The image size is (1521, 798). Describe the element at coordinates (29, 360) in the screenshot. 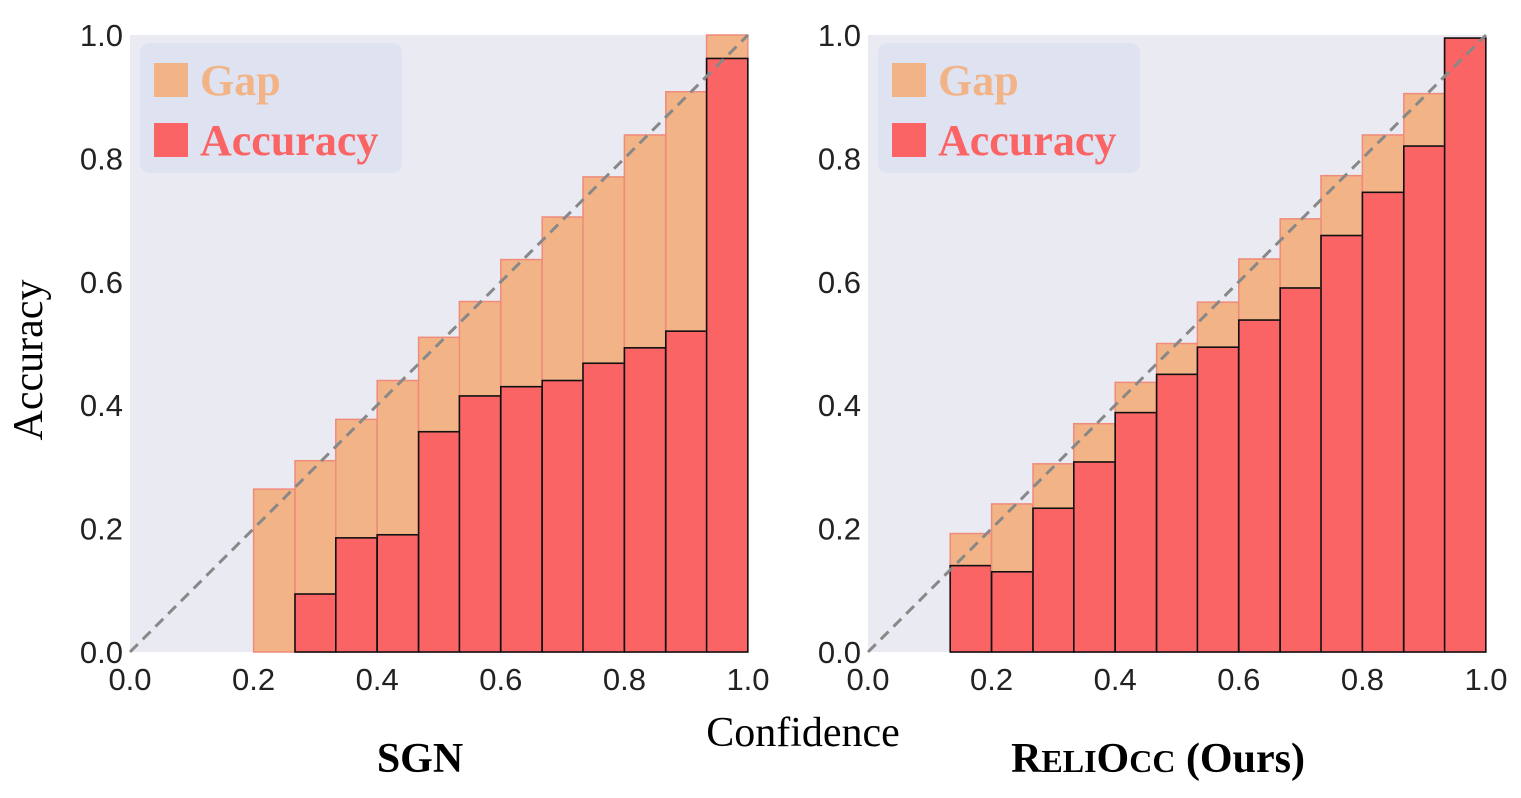

I see `y-axis-label: Accuracy` at that location.